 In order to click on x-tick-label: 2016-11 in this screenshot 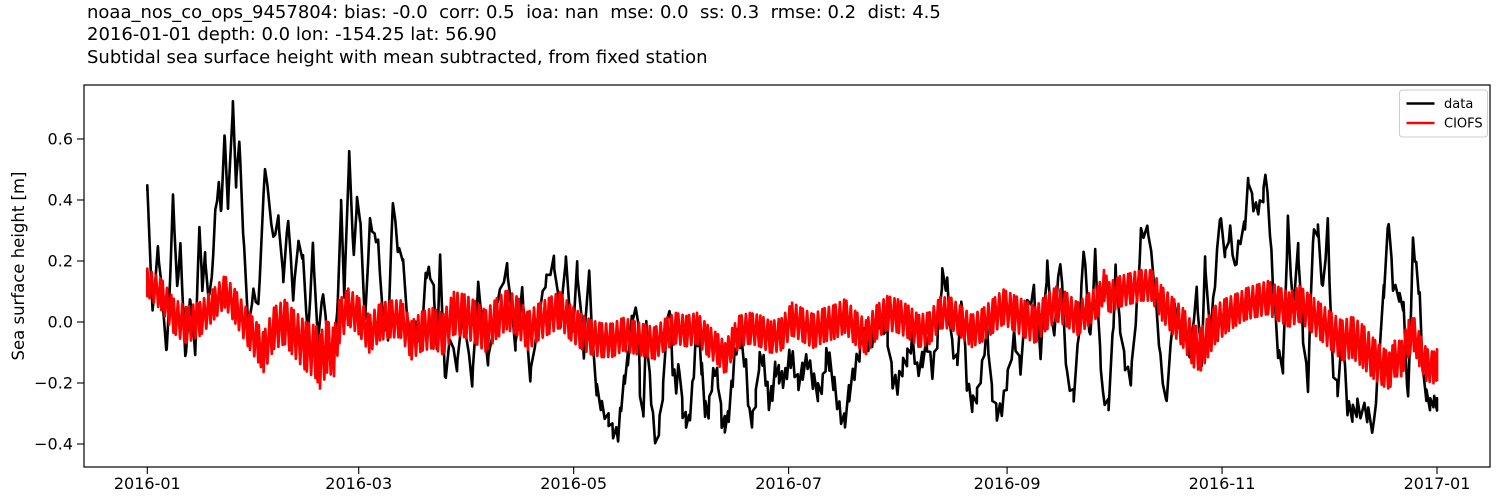, I will do `click(1222, 483)`.